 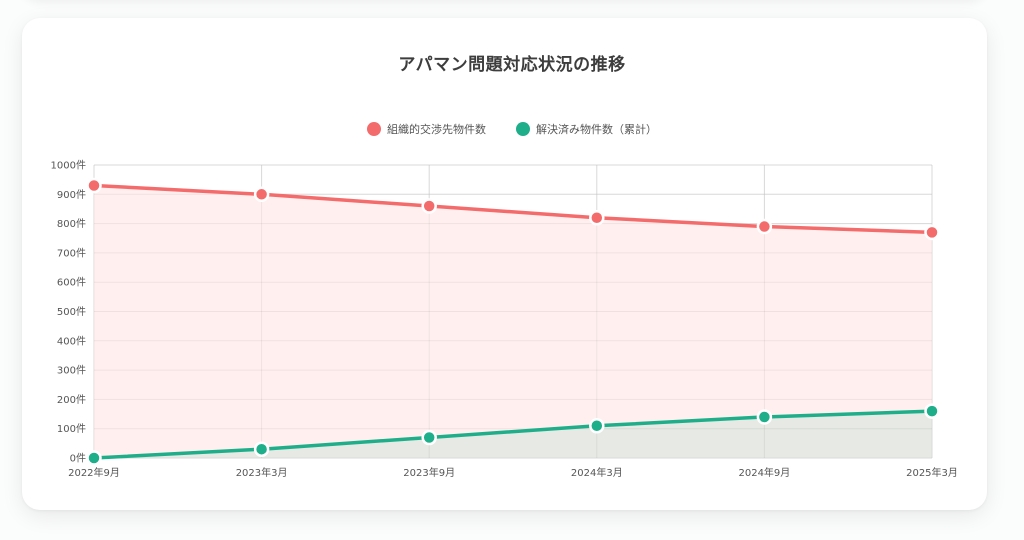 I want to click on x-tick-label: 2022年9月, so click(x=94, y=472).